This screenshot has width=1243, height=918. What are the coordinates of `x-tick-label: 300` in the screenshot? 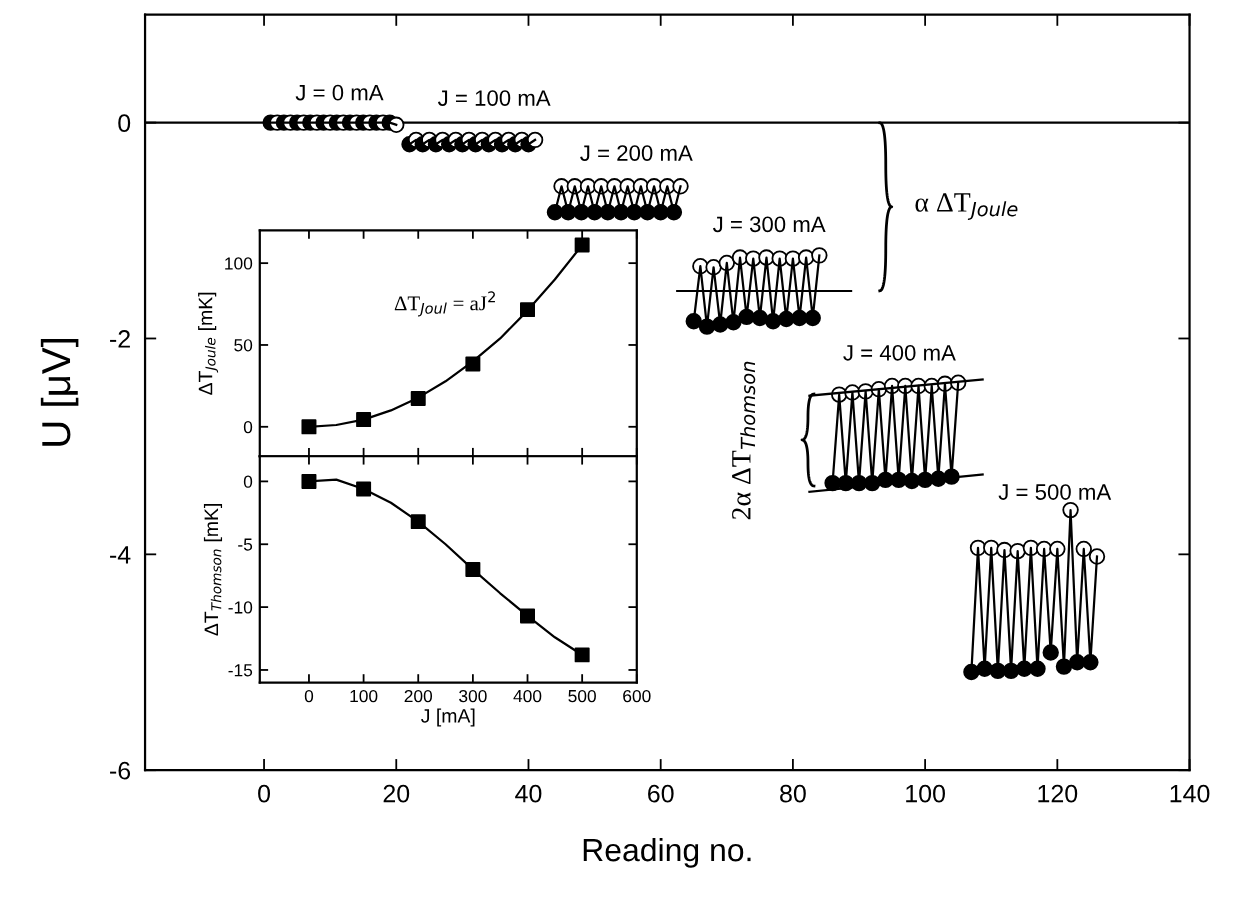 It's located at (473, 696).